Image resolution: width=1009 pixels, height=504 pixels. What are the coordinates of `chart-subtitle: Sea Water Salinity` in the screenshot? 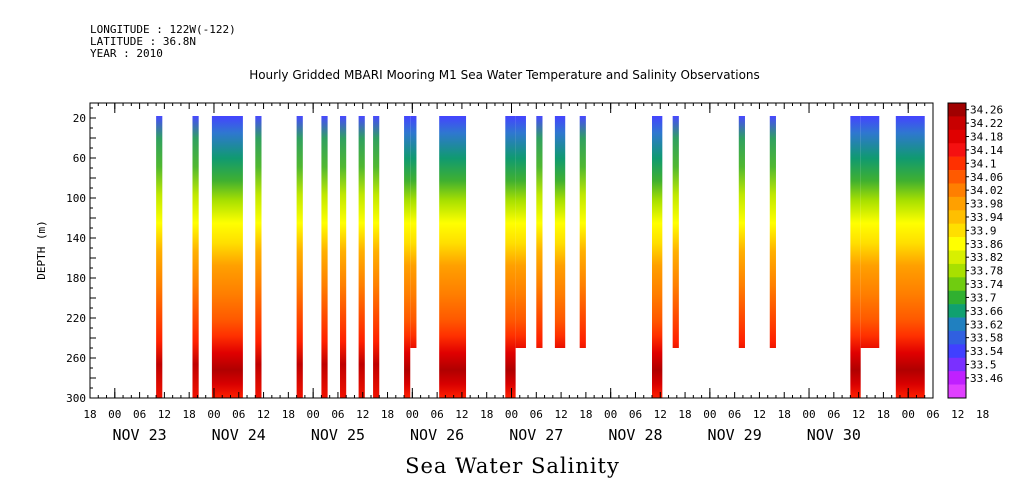 It's located at (512, 466).